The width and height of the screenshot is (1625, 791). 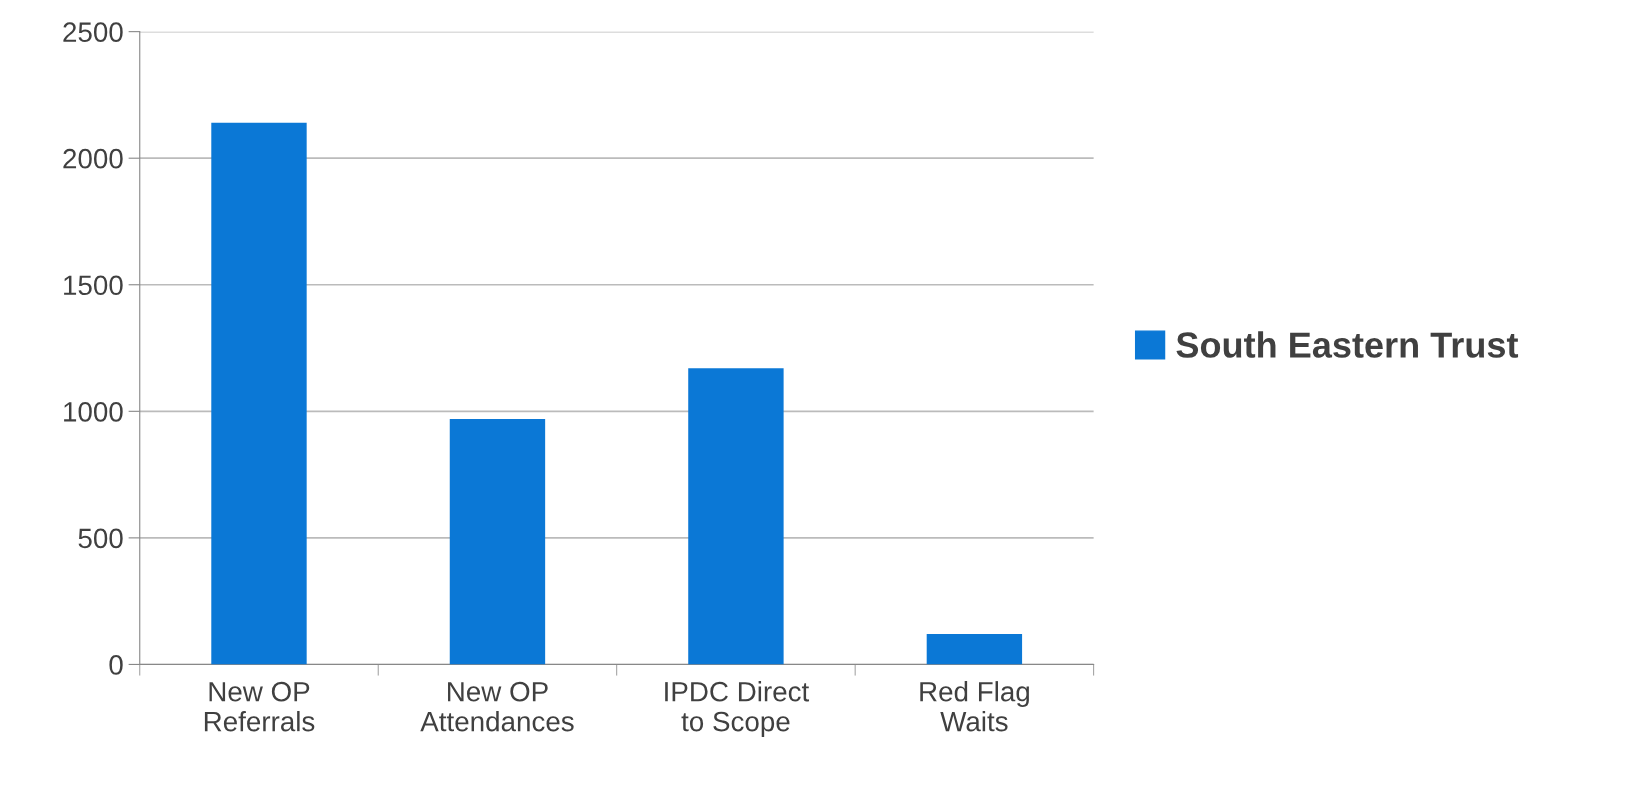 What do you see at coordinates (93, 285) in the screenshot?
I see `y-tick-label: 1500` at bounding box center [93, 285].